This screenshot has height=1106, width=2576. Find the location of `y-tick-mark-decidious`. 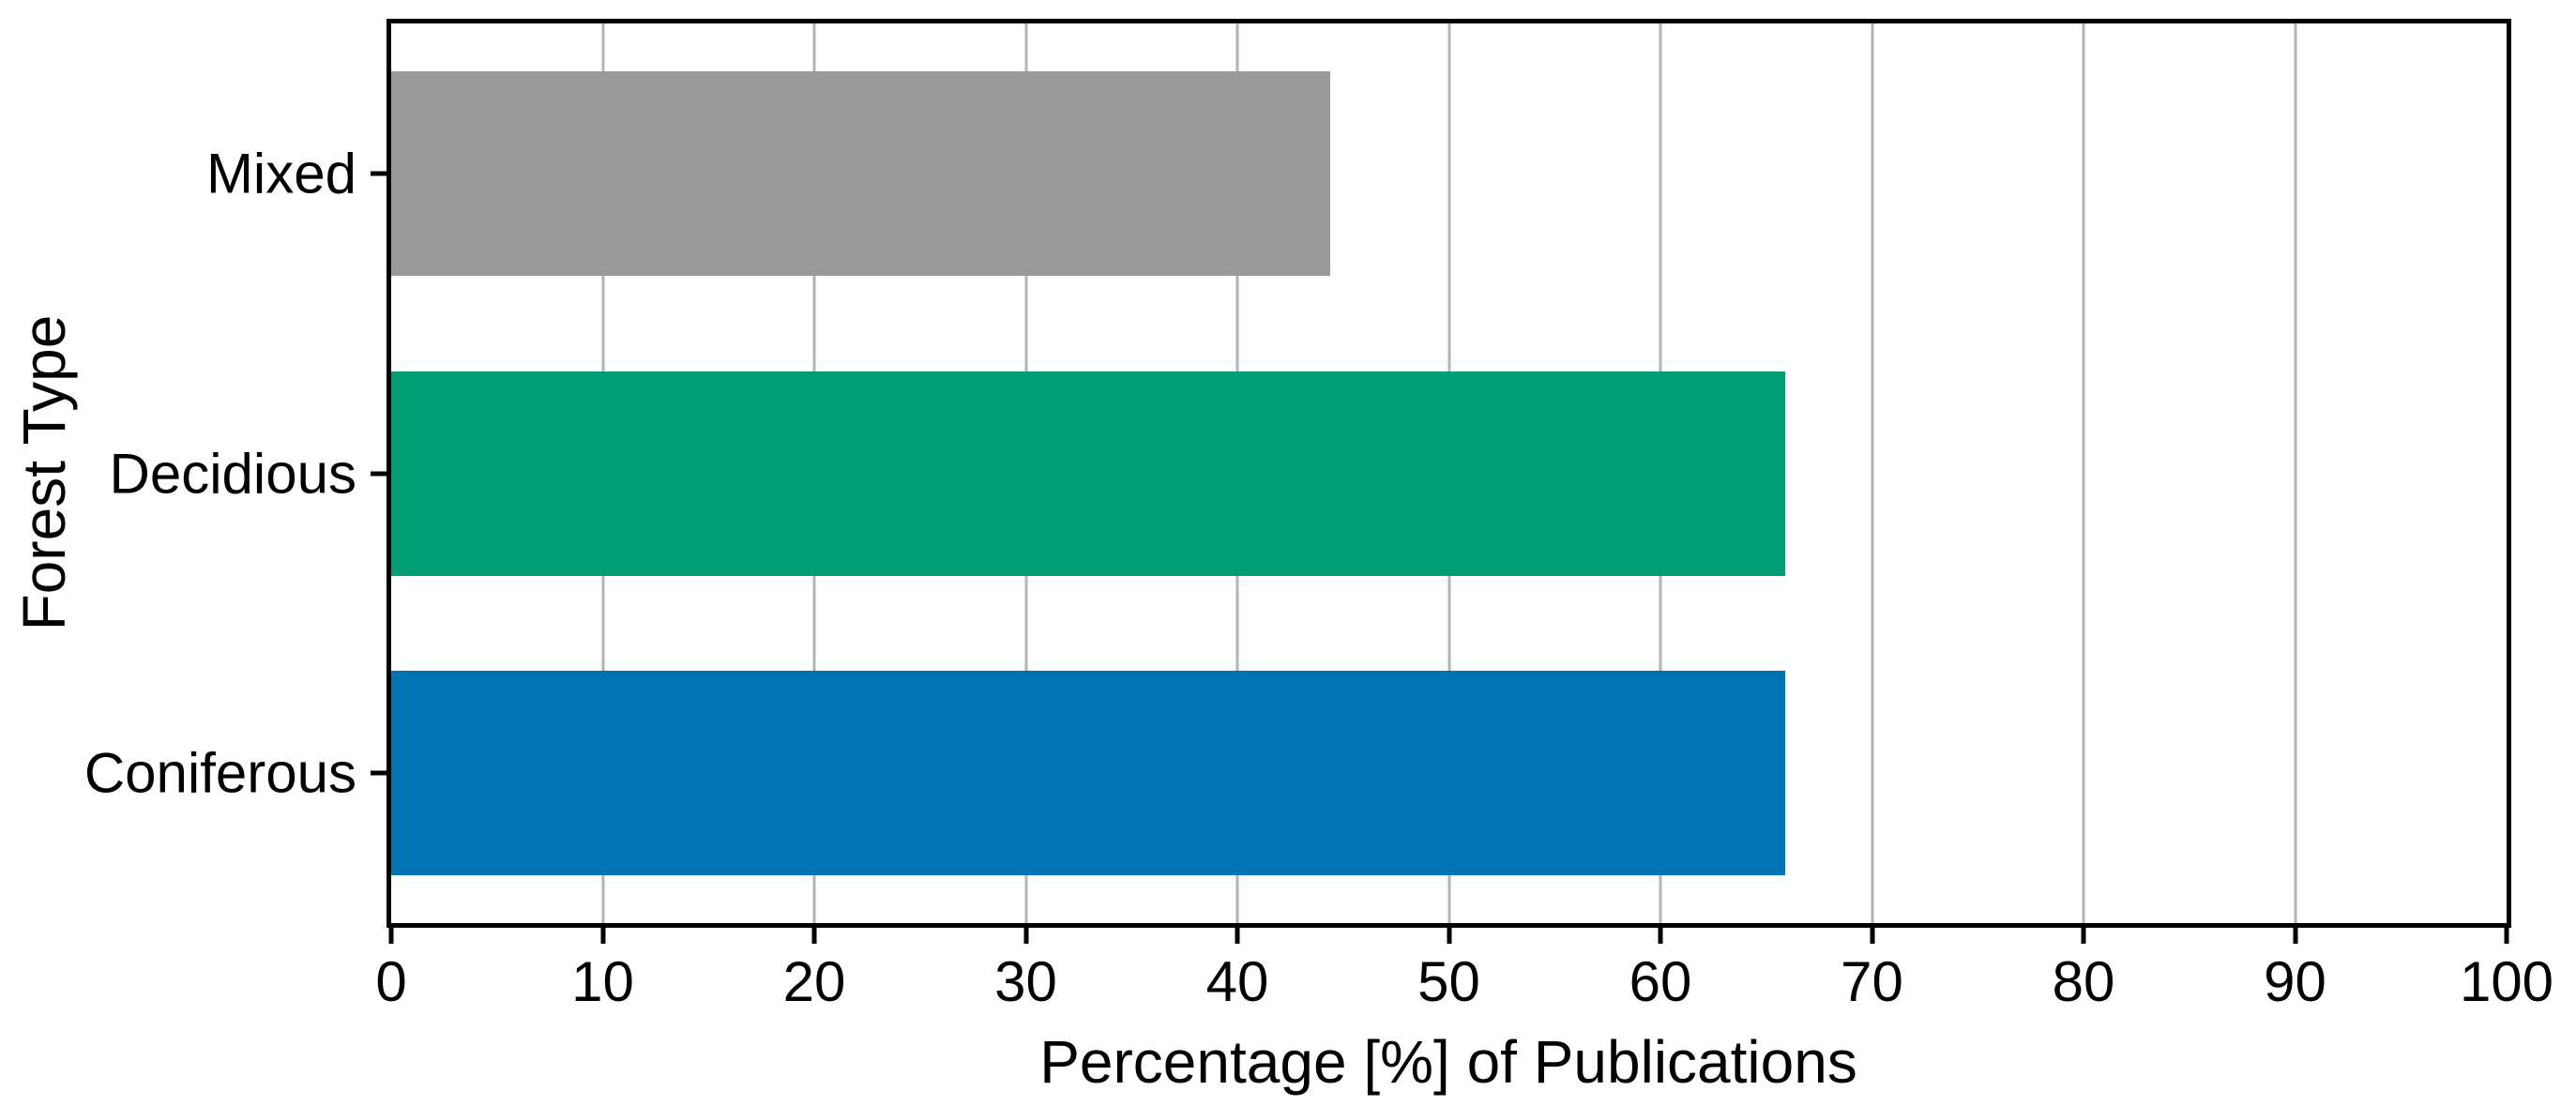

y-tick-mark-decidious is located at coordinates (378, 473).